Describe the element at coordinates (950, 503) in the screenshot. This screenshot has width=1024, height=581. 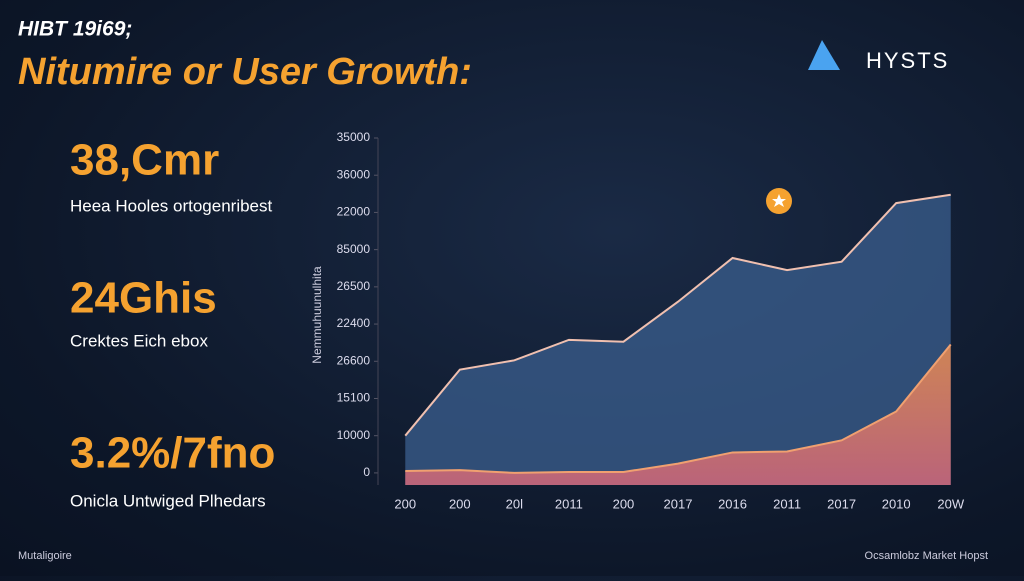
I see `x-tick-label: 20W` at that location.